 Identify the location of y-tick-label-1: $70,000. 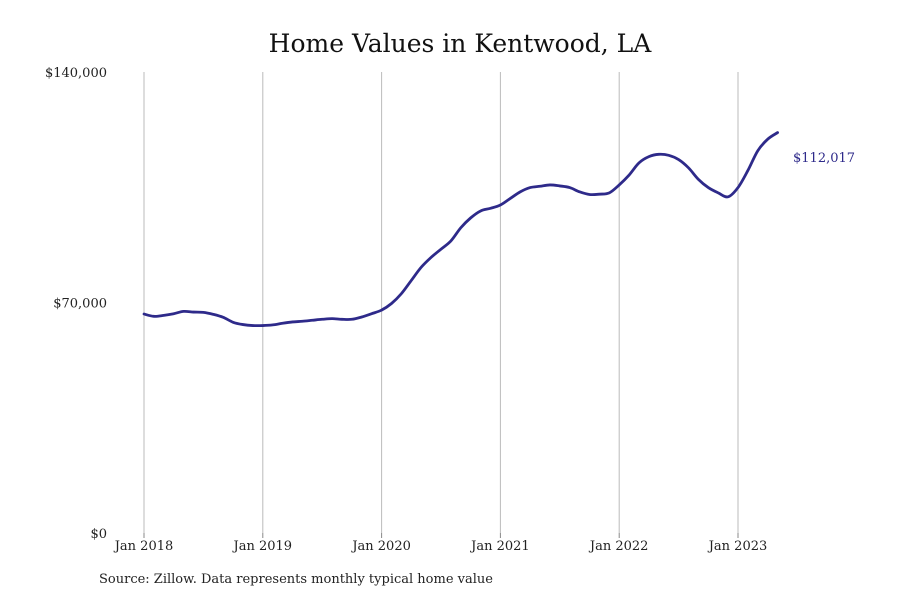
(80, 304).